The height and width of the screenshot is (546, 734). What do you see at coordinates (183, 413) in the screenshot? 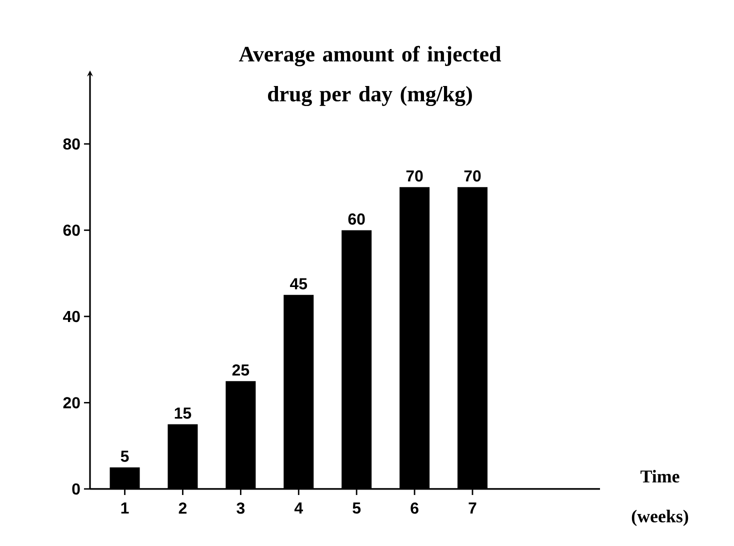
I see `data-label: 15` at bounding box center [183, 413].